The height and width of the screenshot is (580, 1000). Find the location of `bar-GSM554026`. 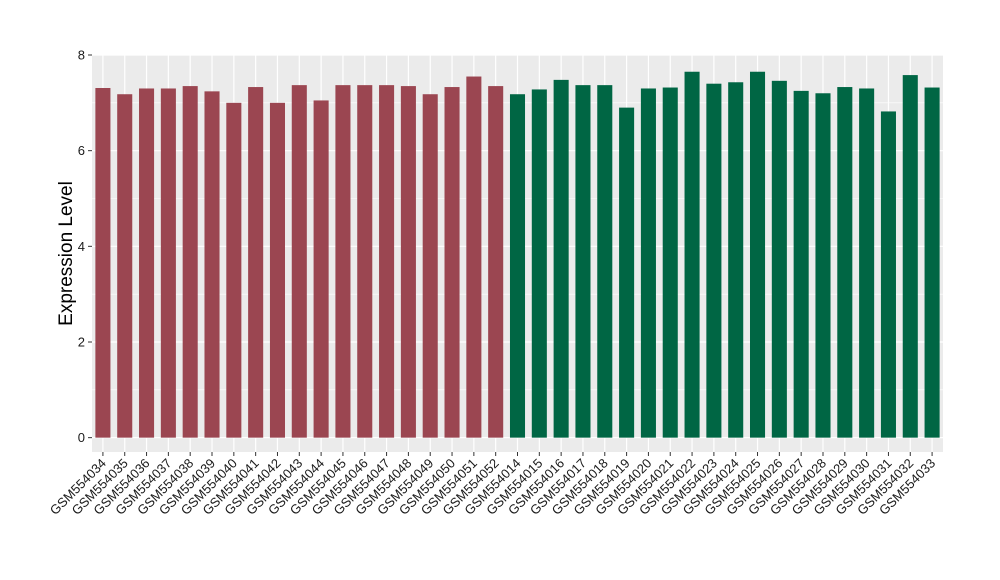

bar-GSM554026 is located at coordinates (779, 259).